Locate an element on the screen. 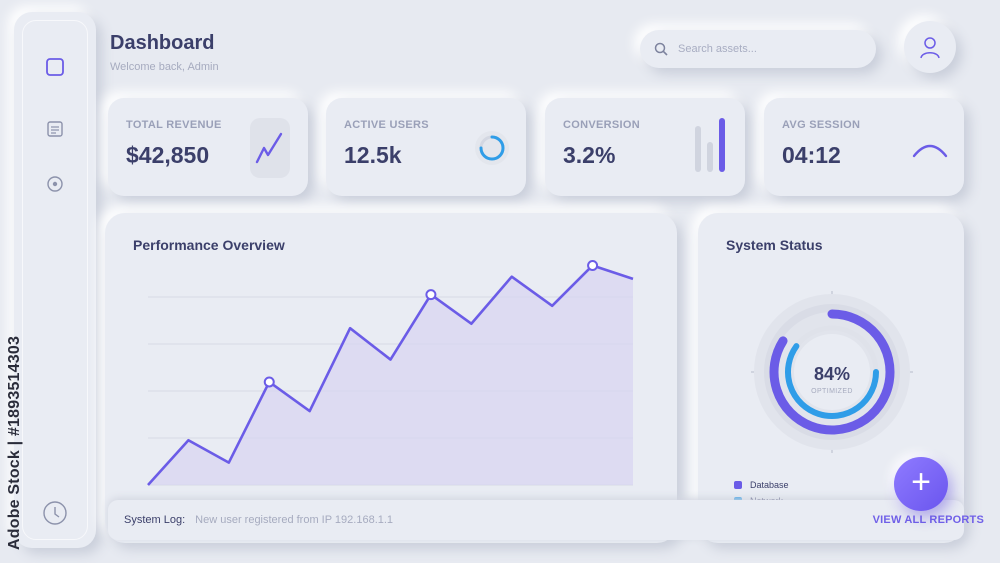 The width and height of the screenshot is (1000, 563). gauge-value: 84% is located at coordinates (832, 374).